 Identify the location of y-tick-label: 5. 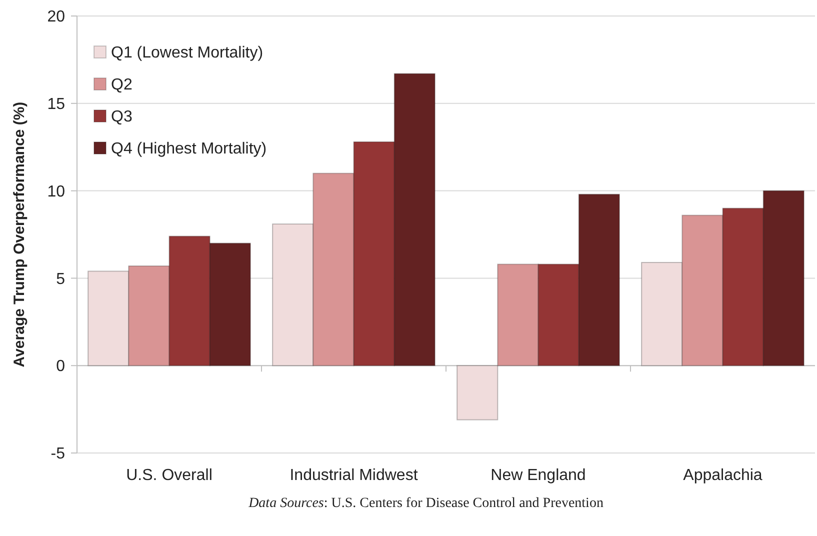
(61, 279).